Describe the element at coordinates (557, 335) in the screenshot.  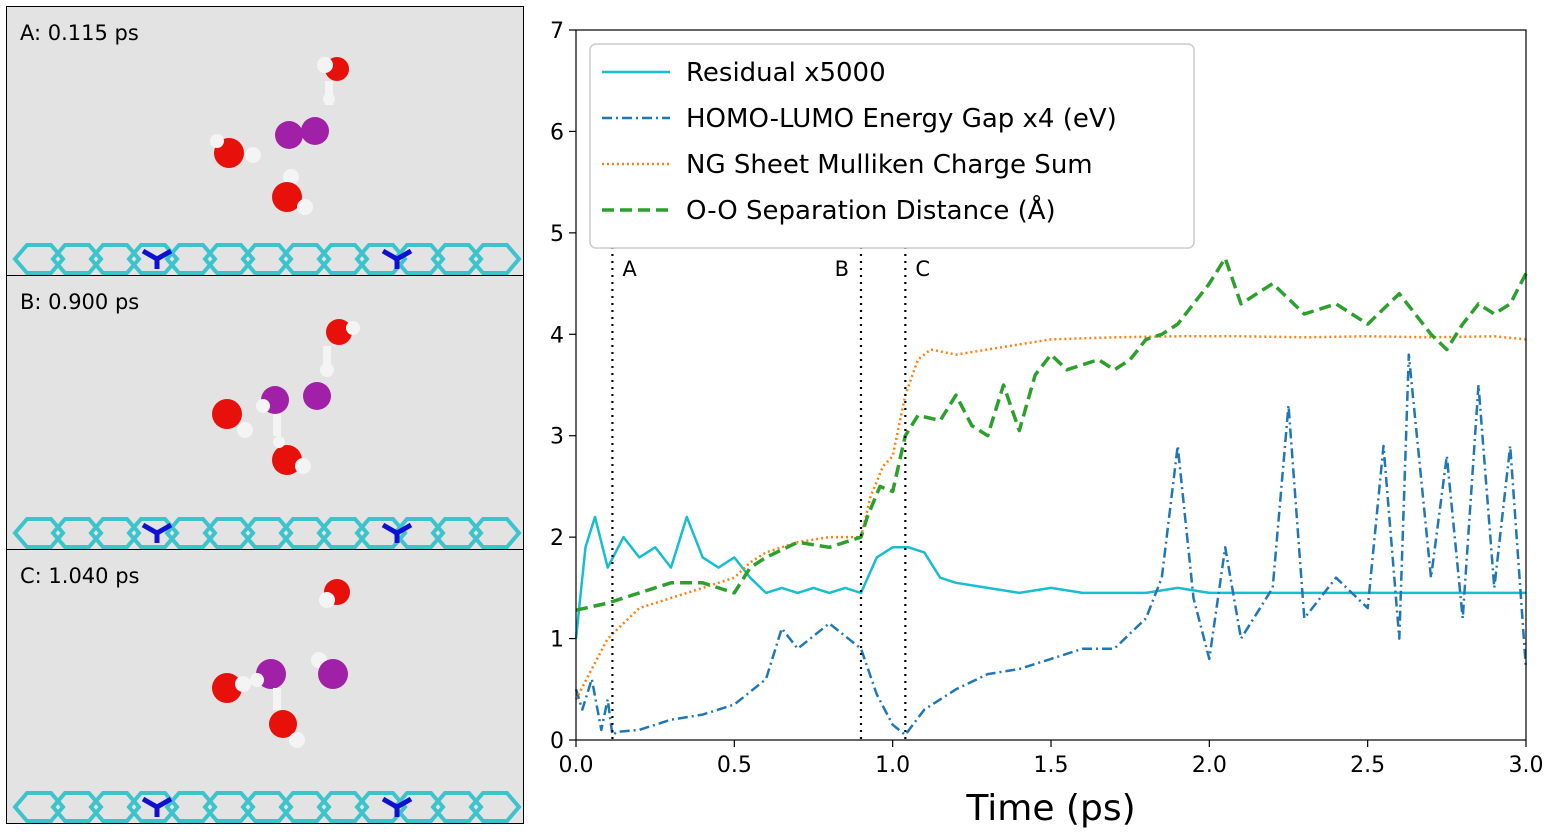
I see `y-tick-label: 4` at that location.